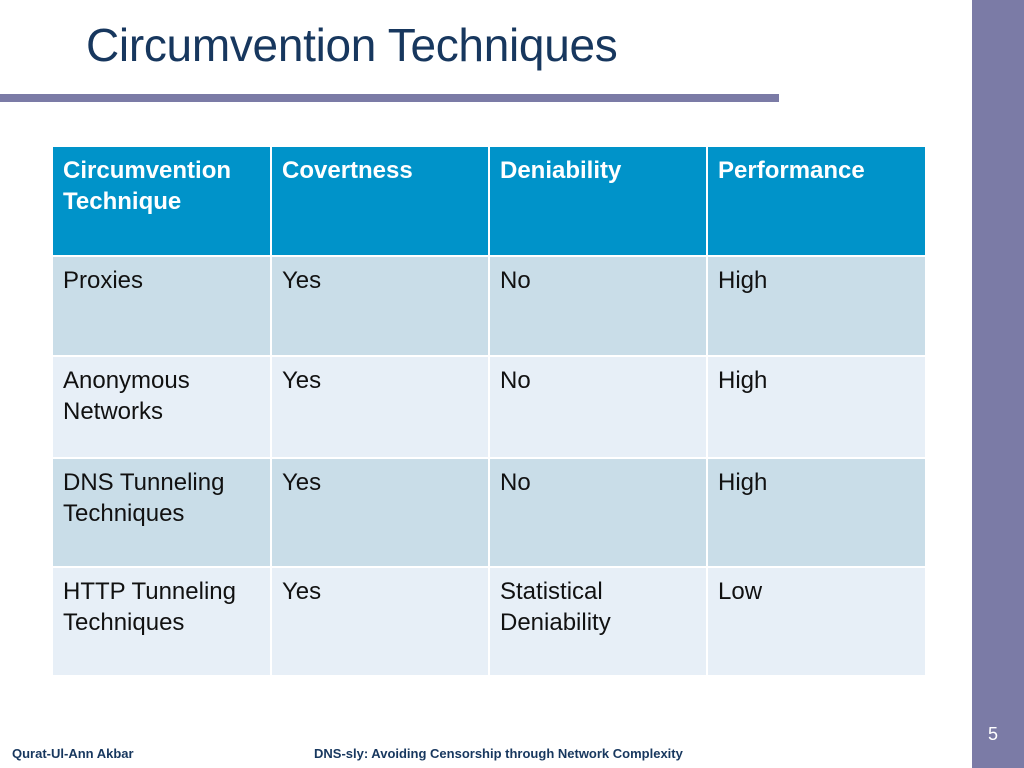 The width and height of the screenshot is (1024, 768). What do you see at coordinates (815, 202) in the screenshot?
I see `header-performance: Performance` at bounding box center [815, 202].